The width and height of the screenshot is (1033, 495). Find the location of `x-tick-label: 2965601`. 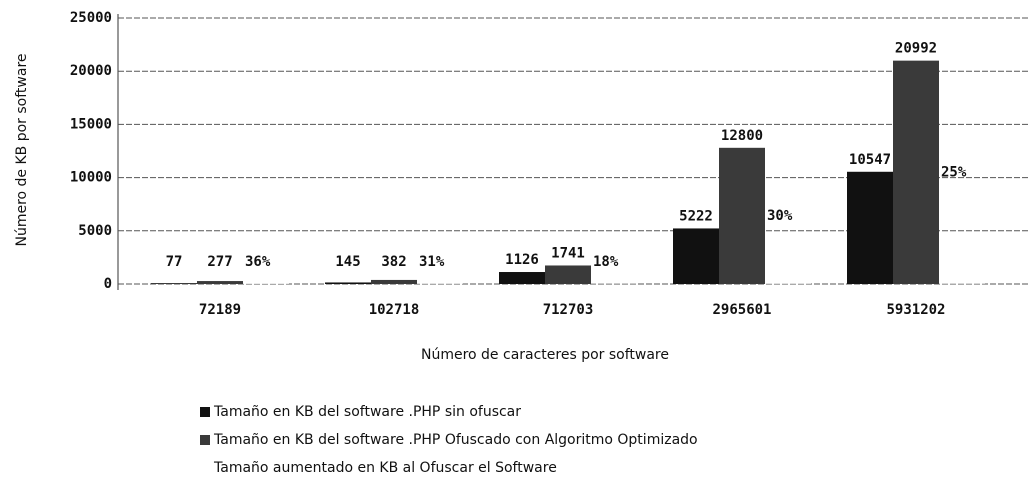

x-tick-label: 2965601 is located at coordinates (741, 310).